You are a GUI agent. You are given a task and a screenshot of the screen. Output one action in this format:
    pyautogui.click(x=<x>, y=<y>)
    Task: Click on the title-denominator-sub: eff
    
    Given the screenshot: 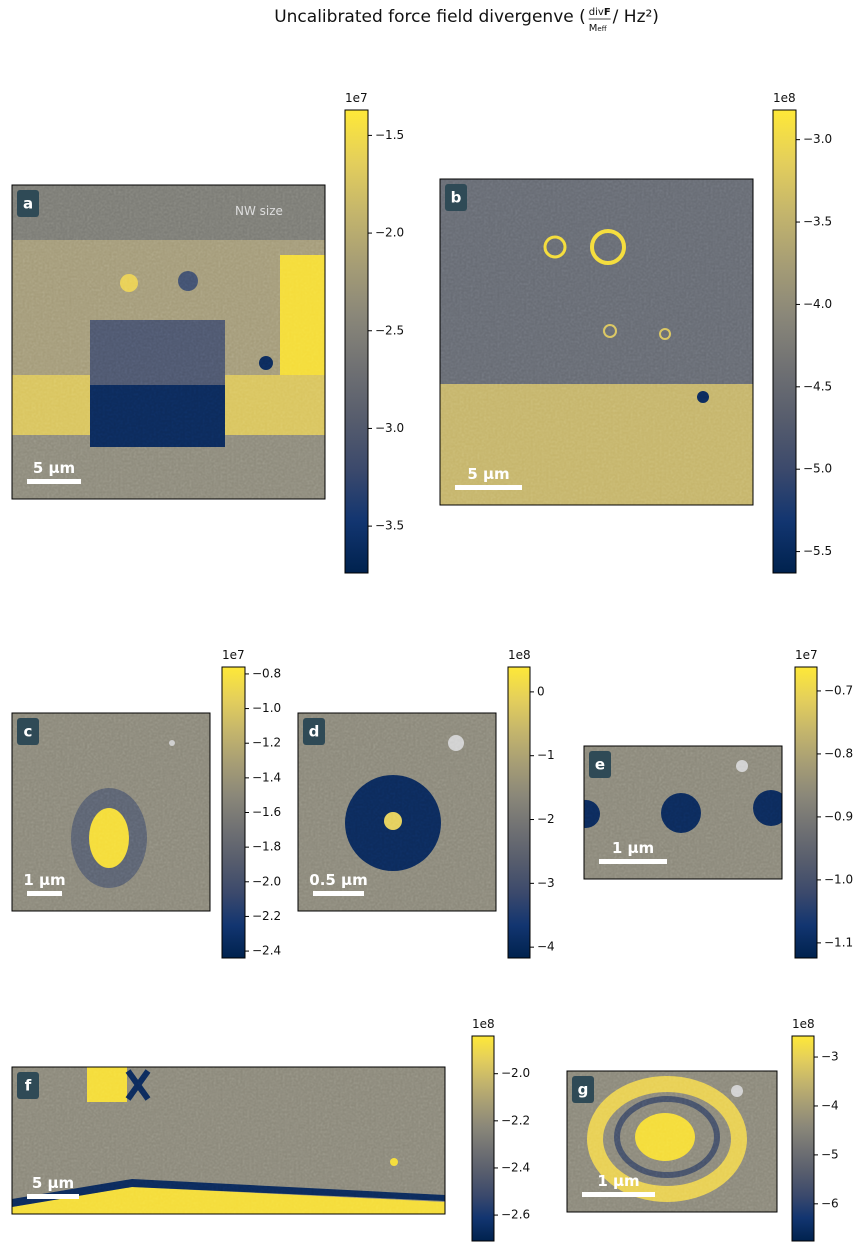 What is the action you would take?
    pyautogui.click(x=601, y=29)
    